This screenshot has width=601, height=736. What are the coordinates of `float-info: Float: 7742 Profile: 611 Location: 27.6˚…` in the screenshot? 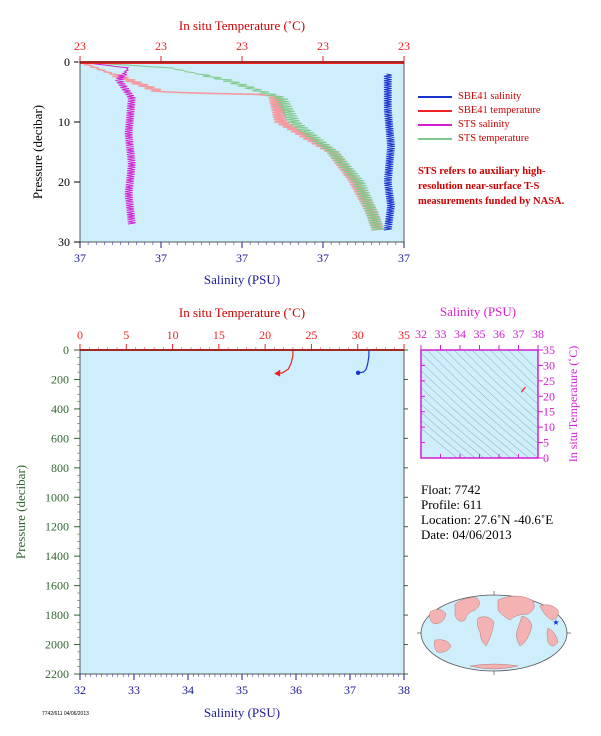 It's located at (487, 512).